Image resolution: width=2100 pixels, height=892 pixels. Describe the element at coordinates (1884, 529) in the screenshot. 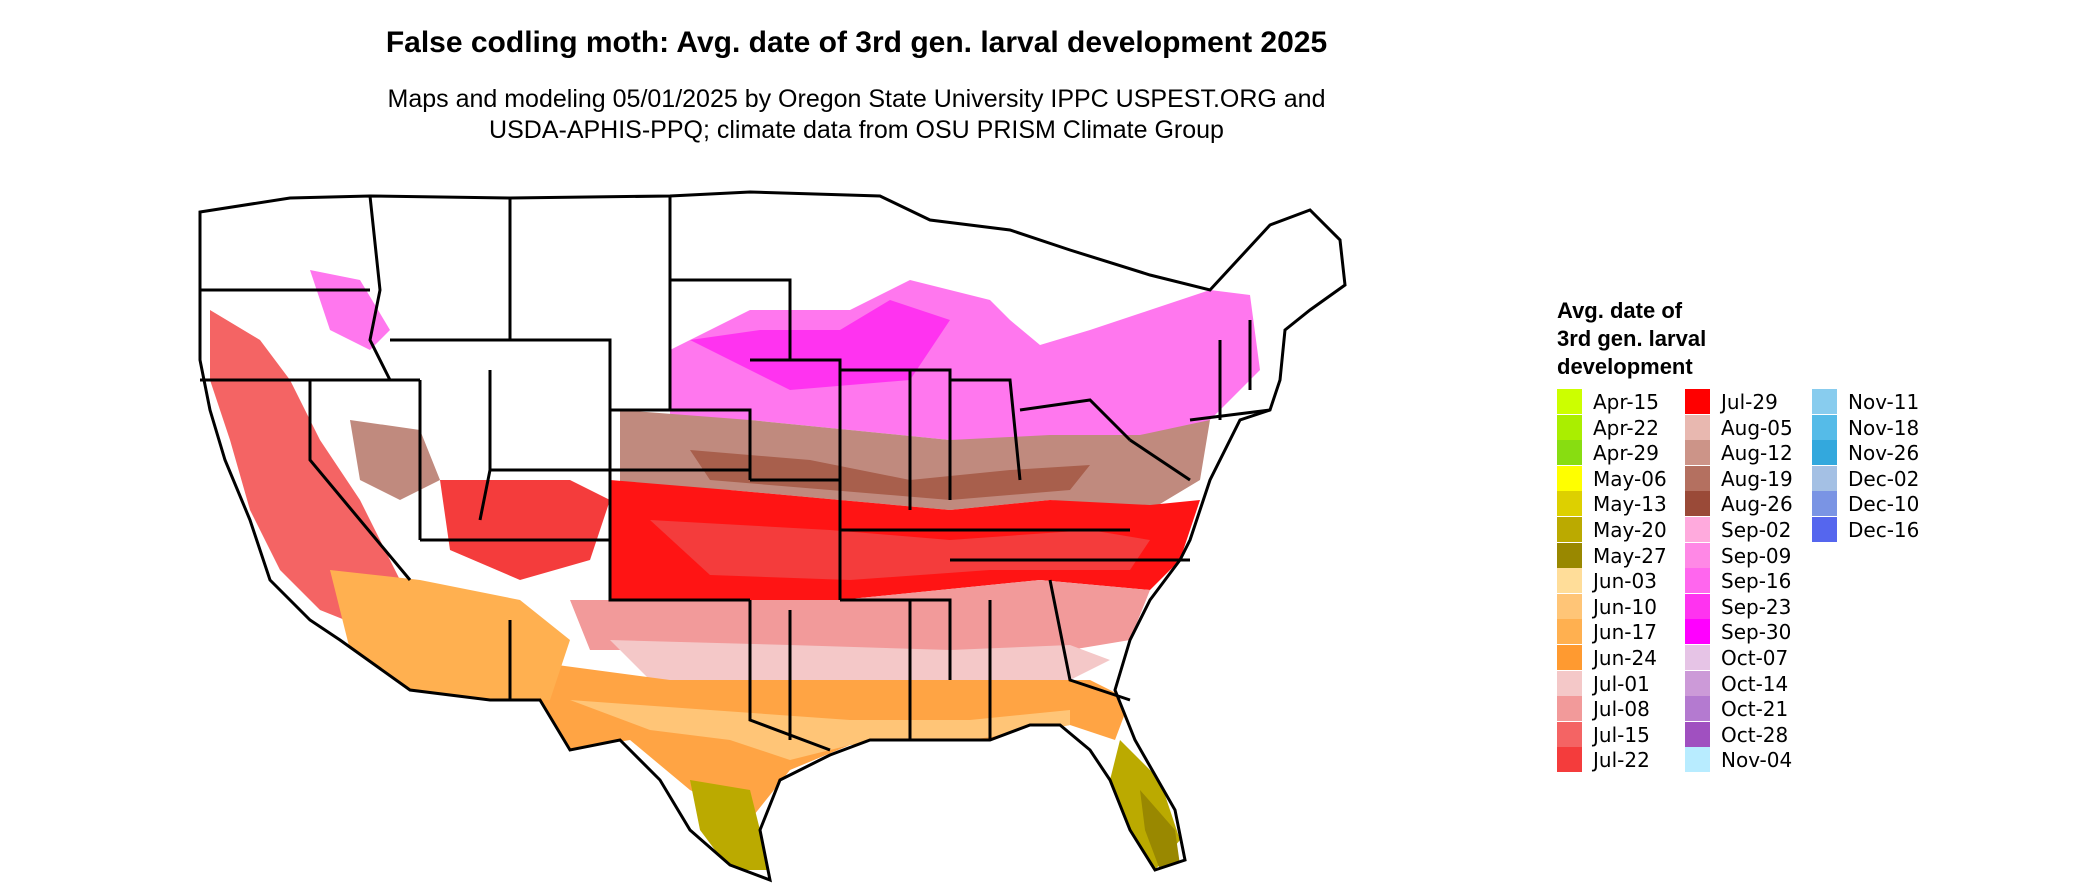

I see `legend-label: Dec-16` at that location.